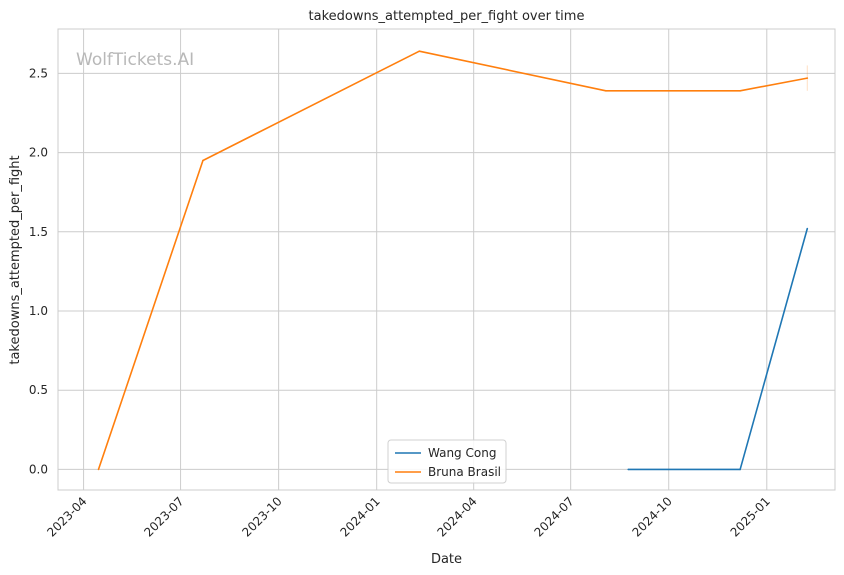 The width and height of the screenshot is (844, 575). What do you see at coordinates (15, 259) in the screenshot?
I see `y-axis-title: takedowns_attempted_per_fight` at bounding box center [15, 259].